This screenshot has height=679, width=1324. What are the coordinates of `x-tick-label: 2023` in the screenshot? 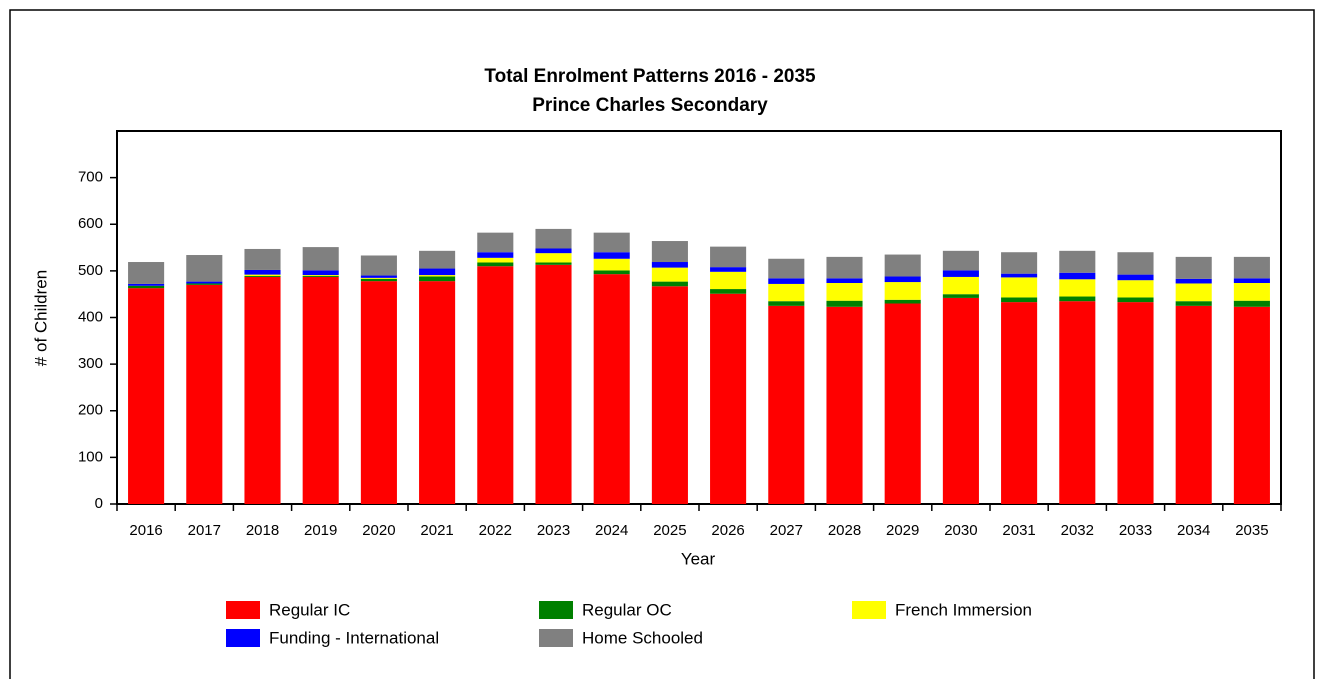 It's located at (553, 530).